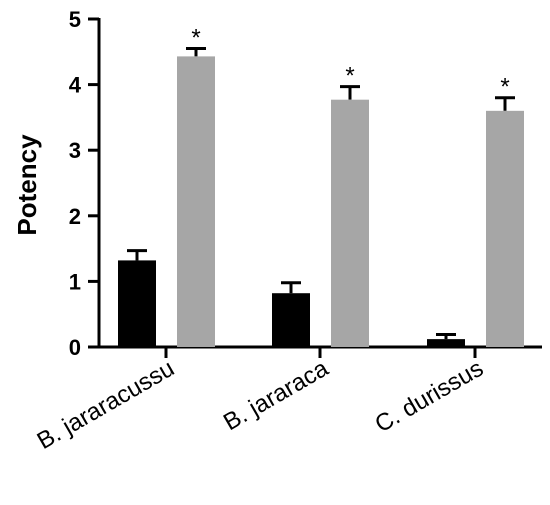 The width and height of the screenshot is (550, 505). Describe the element at coordinates (85, 183) in the screenshot. I see `y-axis: 0 1 2 3 4 5` at that location.